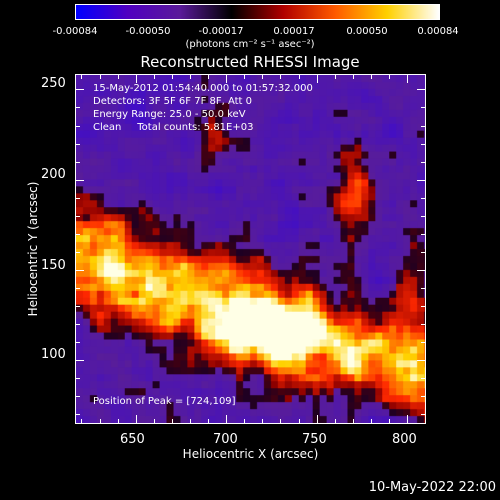 The height and width of the screenshot is (500, 500). Describe the element at coordinates (250, 454) in the screenshot. I see `x-axis-label: Heliocentric X (arcsec)` at that location.